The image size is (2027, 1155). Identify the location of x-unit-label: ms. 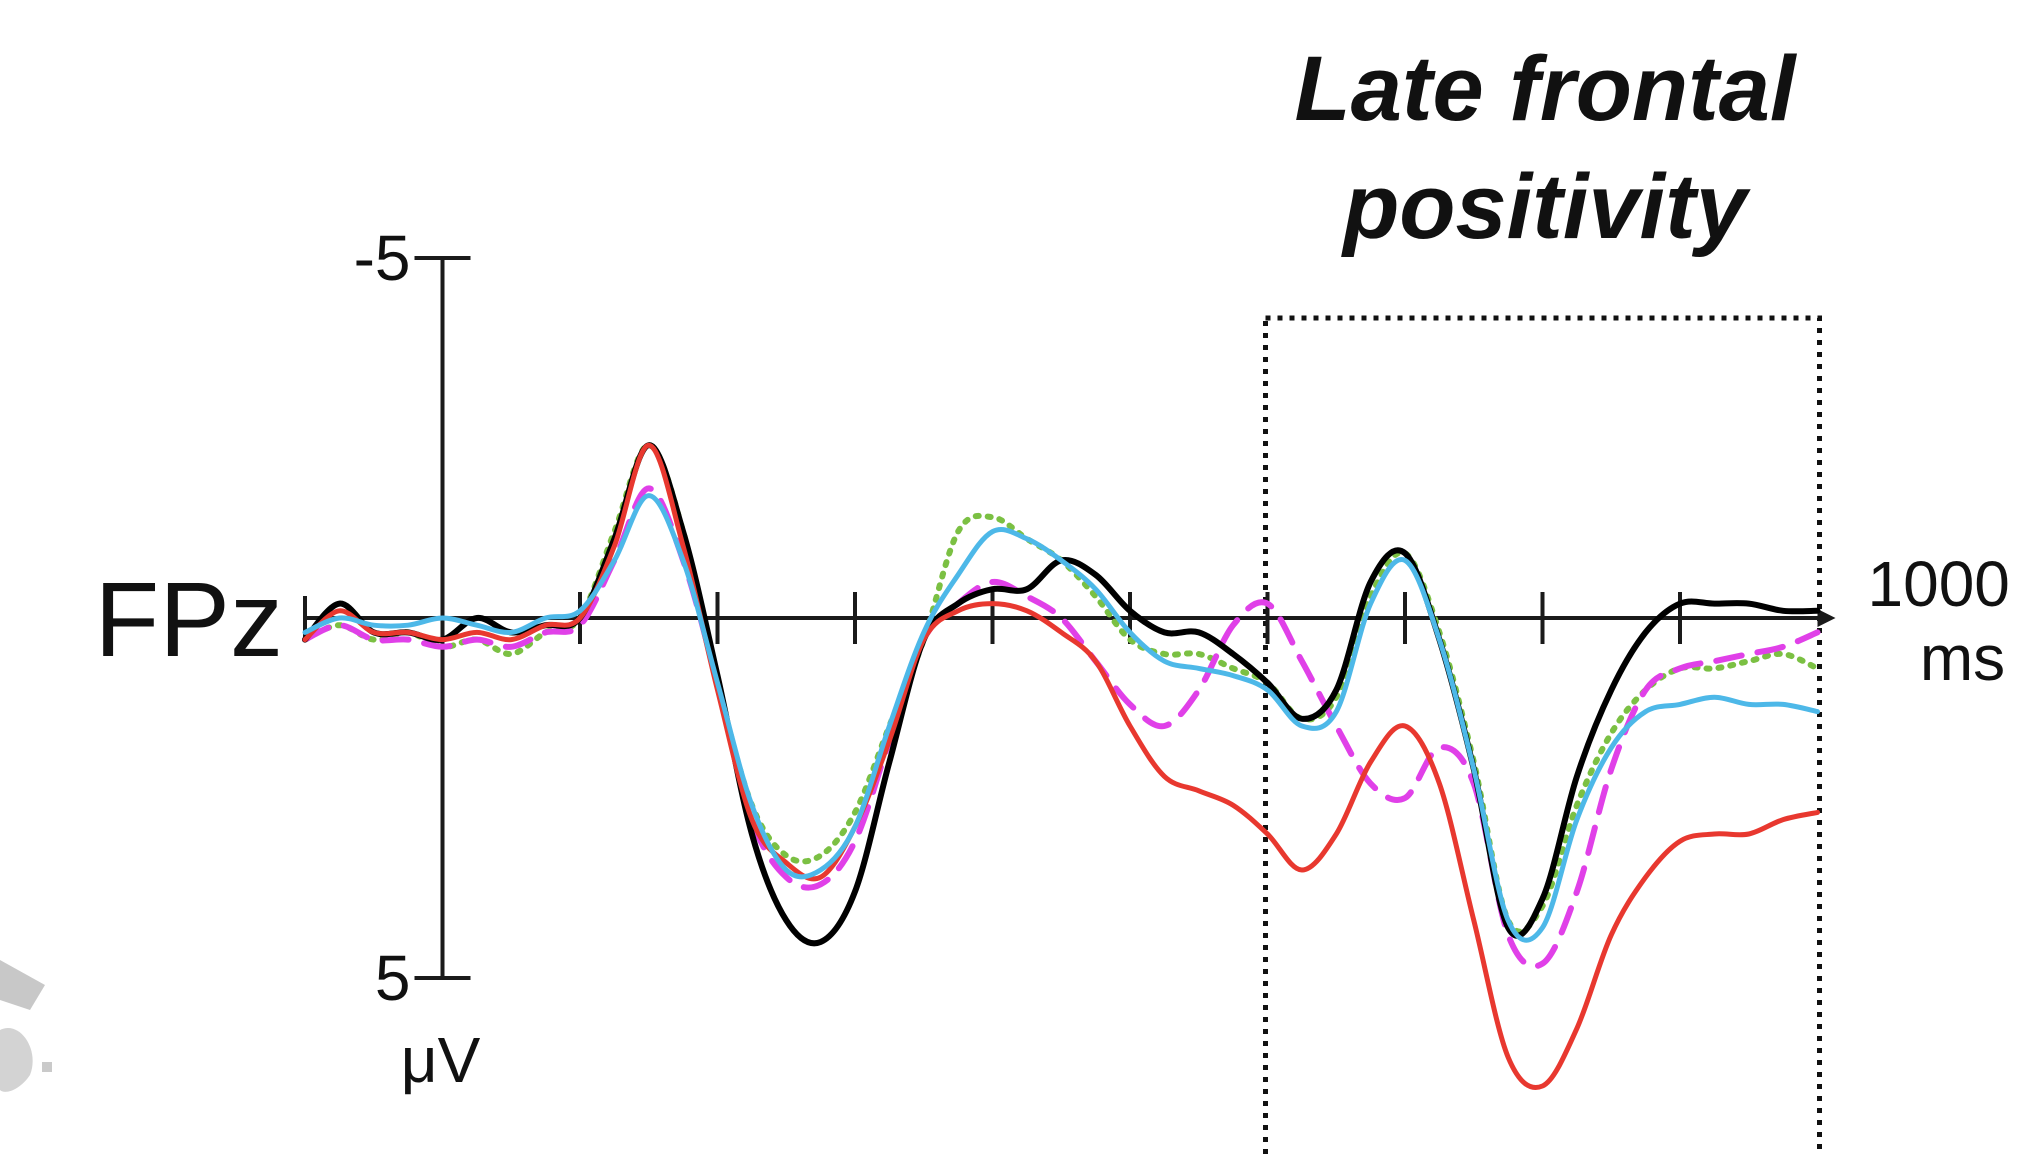
(1962, 658).